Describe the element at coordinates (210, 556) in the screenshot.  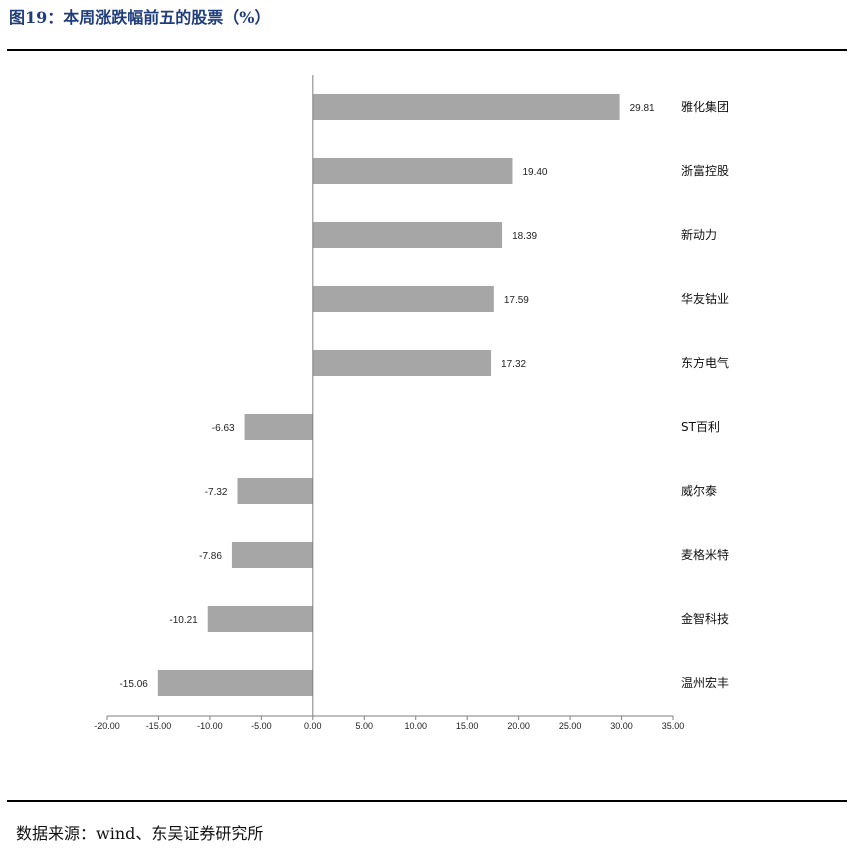
I see `data-label: -7.86` at that location.